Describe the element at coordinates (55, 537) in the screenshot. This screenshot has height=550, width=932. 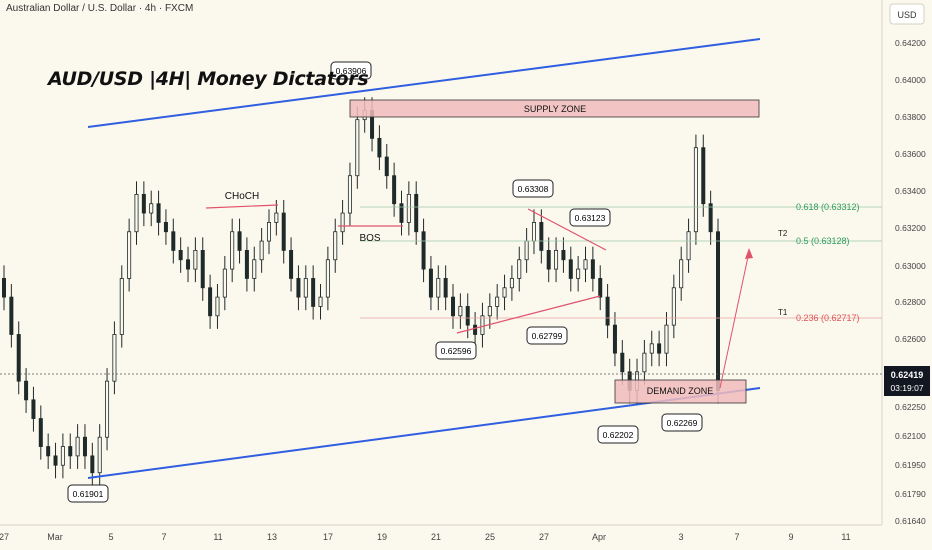
I see `time-tick-label: Mar` at that location.